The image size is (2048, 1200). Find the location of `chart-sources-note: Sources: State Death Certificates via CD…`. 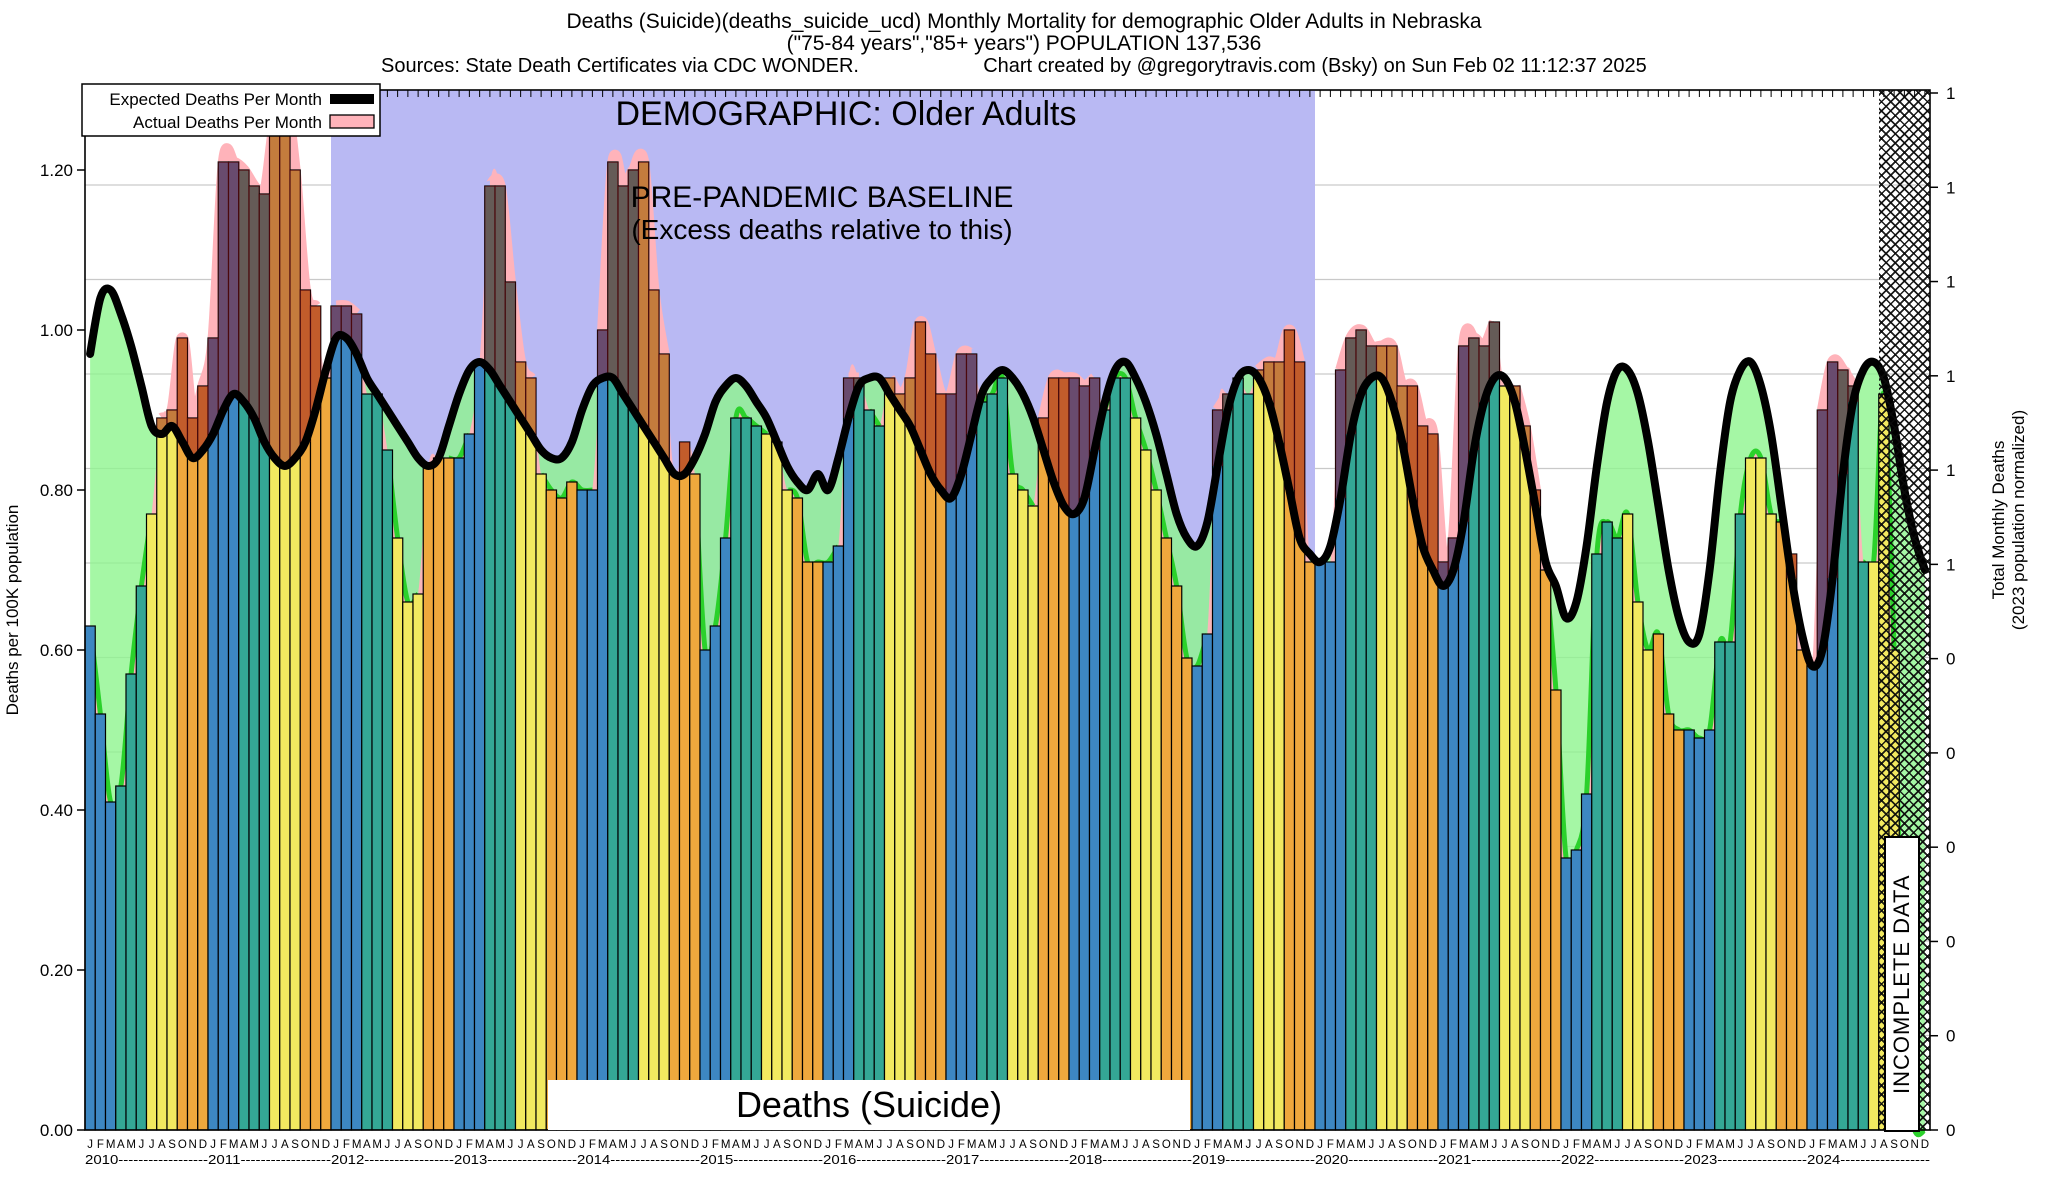

chart-sources-note: Sources: State Death Certificates via CD… is located at coordinates (620, 66).